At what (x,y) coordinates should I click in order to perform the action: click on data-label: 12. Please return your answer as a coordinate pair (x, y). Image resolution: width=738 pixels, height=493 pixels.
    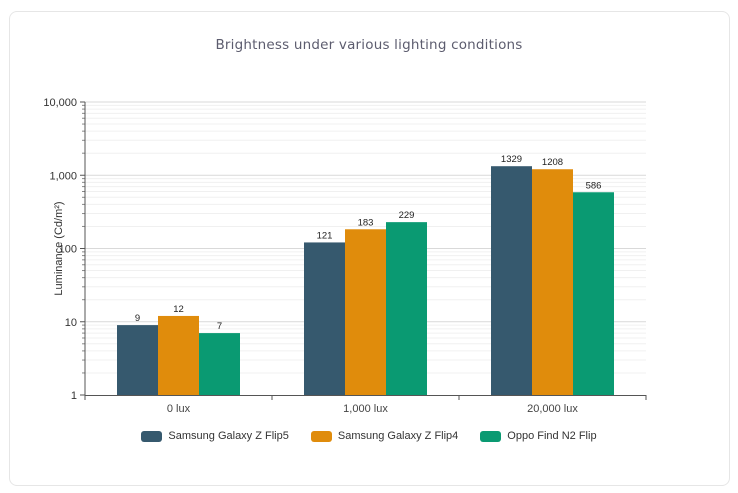
    Looking at the image, I should click on (178, 309).